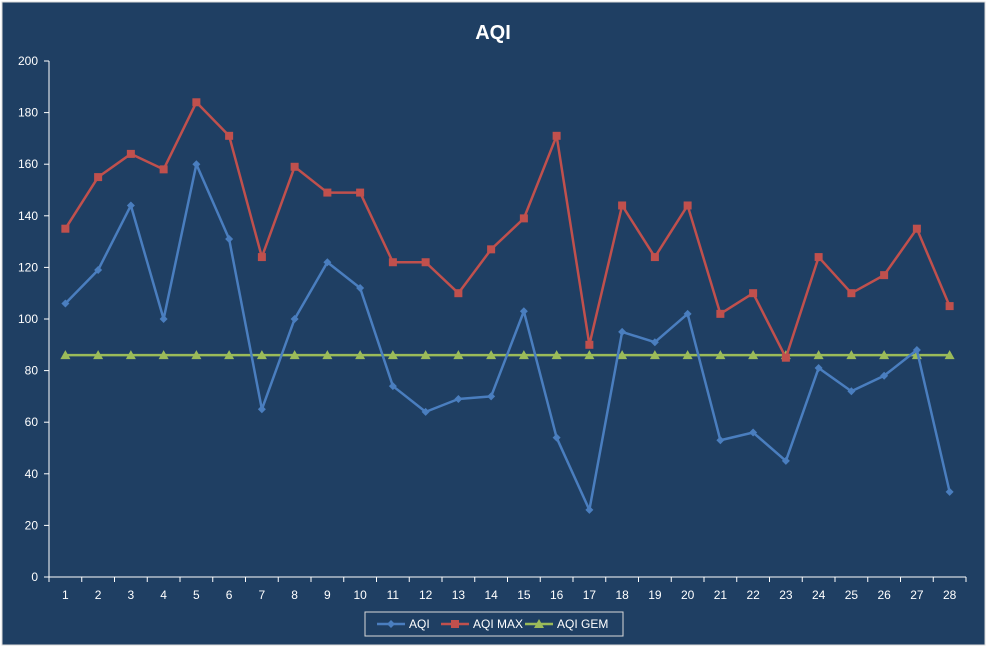  Describe the element at coordinates (539, 623) in the screenshot. I see `legend-marker-aqi-gem` at that location.